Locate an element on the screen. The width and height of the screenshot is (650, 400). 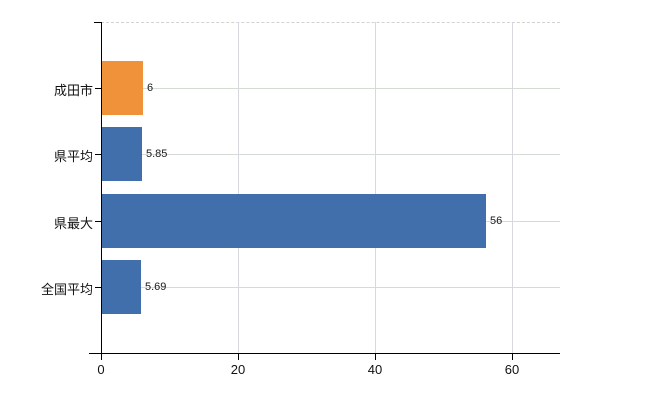
bar-value-label: 6 is located at coordinates (150, 88).